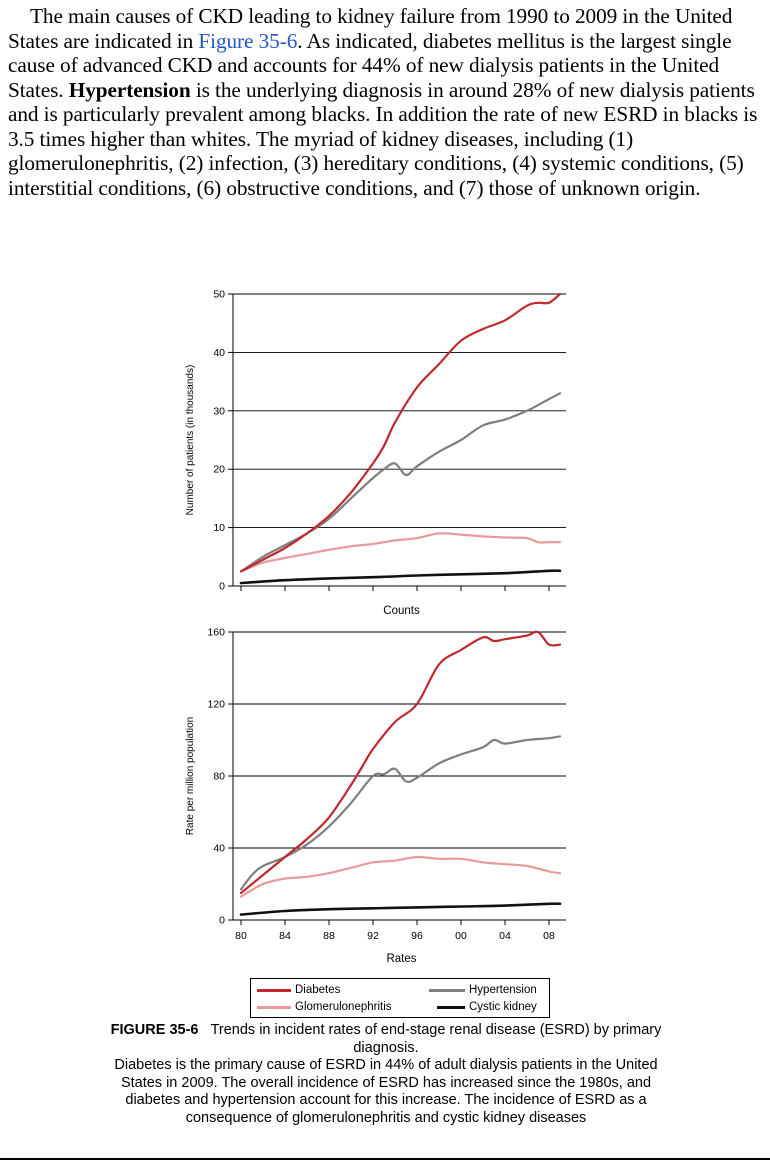 This screenshot has height=1162, width=770. What do you see at coordinates (219, 849) in the screenshot?
I see `rates-y-tick-label: 40` at bounding box center [219, 849].